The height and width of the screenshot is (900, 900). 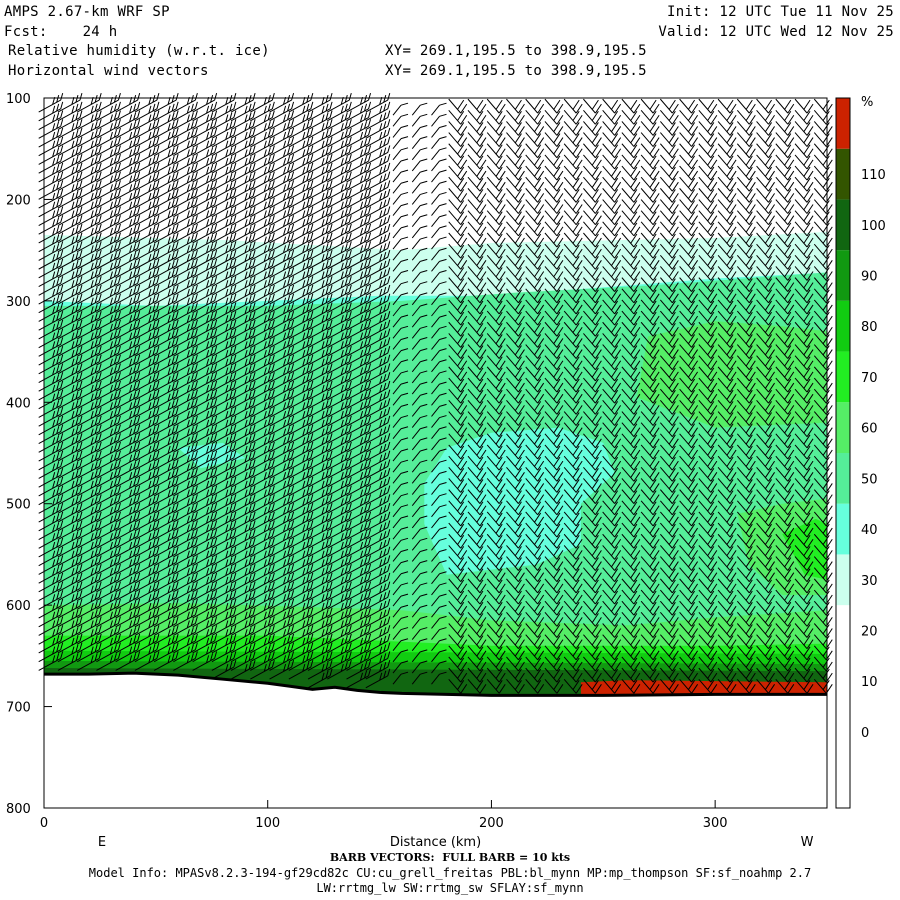 What do you see at coordinates (843, 580) in the screenshot?
I see `colorbar-bin` at bounding box center [843, 580].